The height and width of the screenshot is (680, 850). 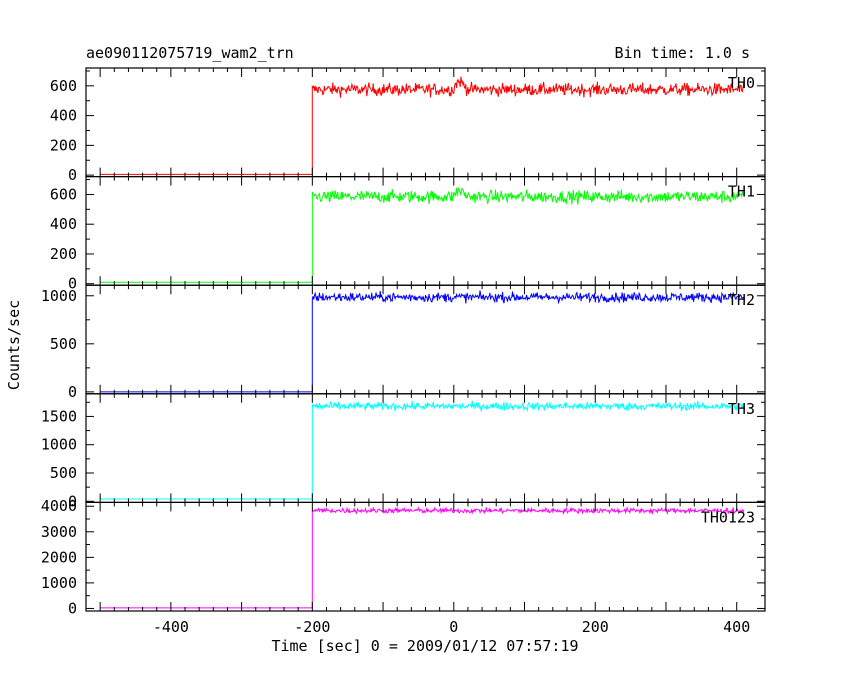 I want to click on series-line-th0, so click(x=422, y=125).